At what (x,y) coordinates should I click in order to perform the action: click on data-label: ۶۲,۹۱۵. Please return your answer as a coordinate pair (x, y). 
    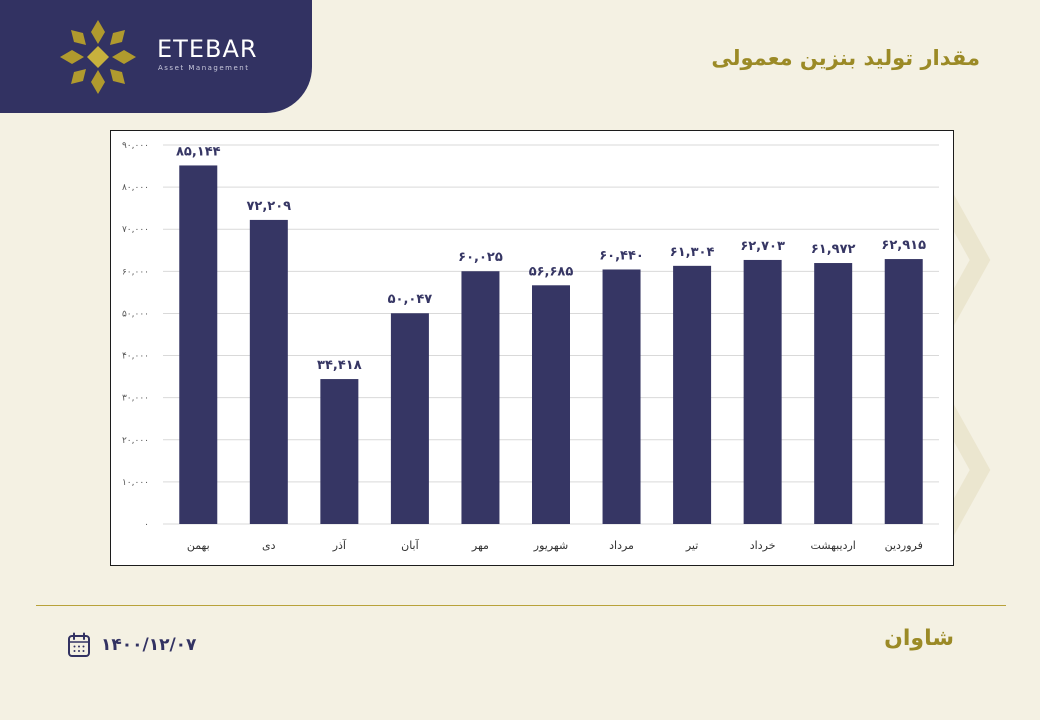
    Looking at the image, I should click on (903, 245).